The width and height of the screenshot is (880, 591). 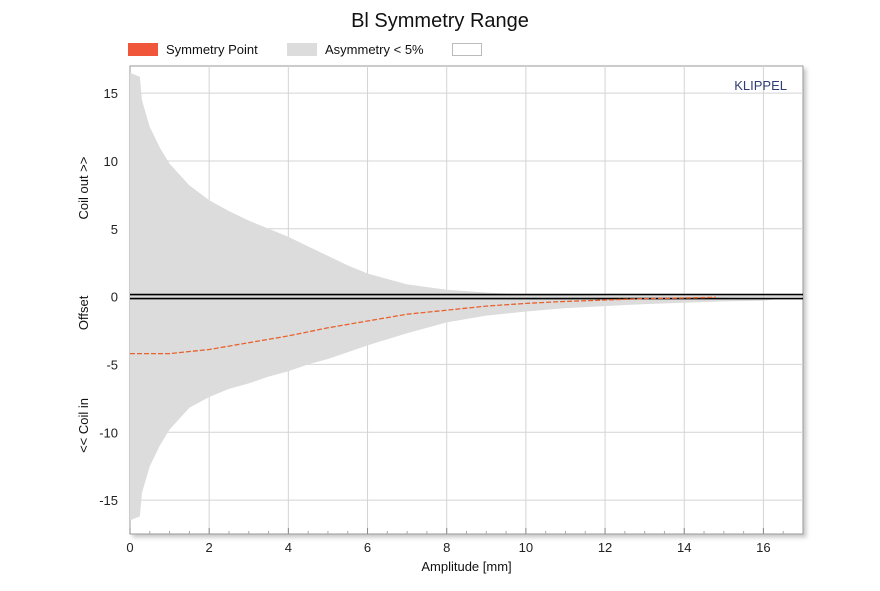 I want to click on y-tick-label: 15, so click(x=111, y=93).